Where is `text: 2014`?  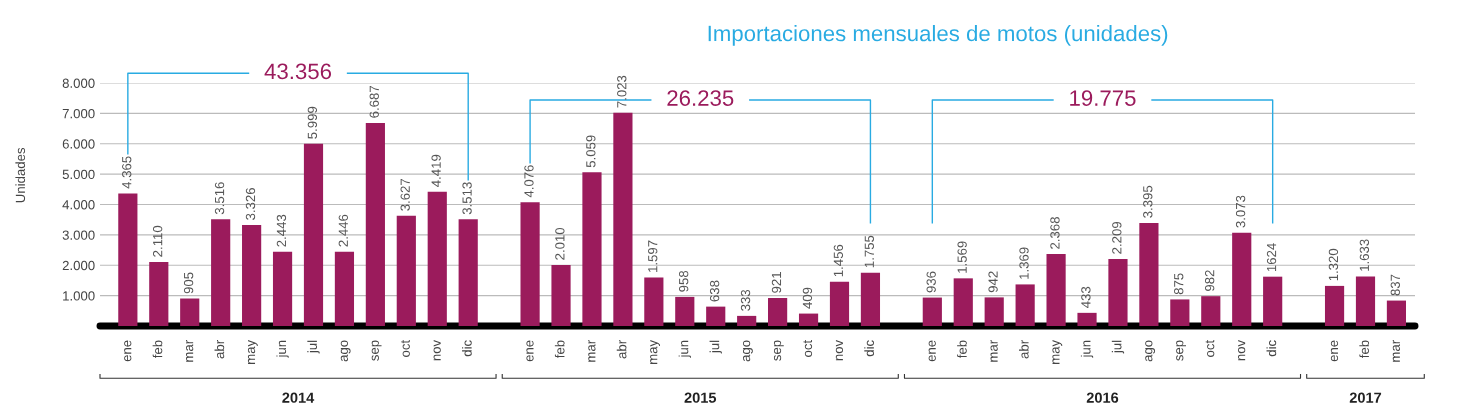 text: 2014 is located at coordinates (298, 397).